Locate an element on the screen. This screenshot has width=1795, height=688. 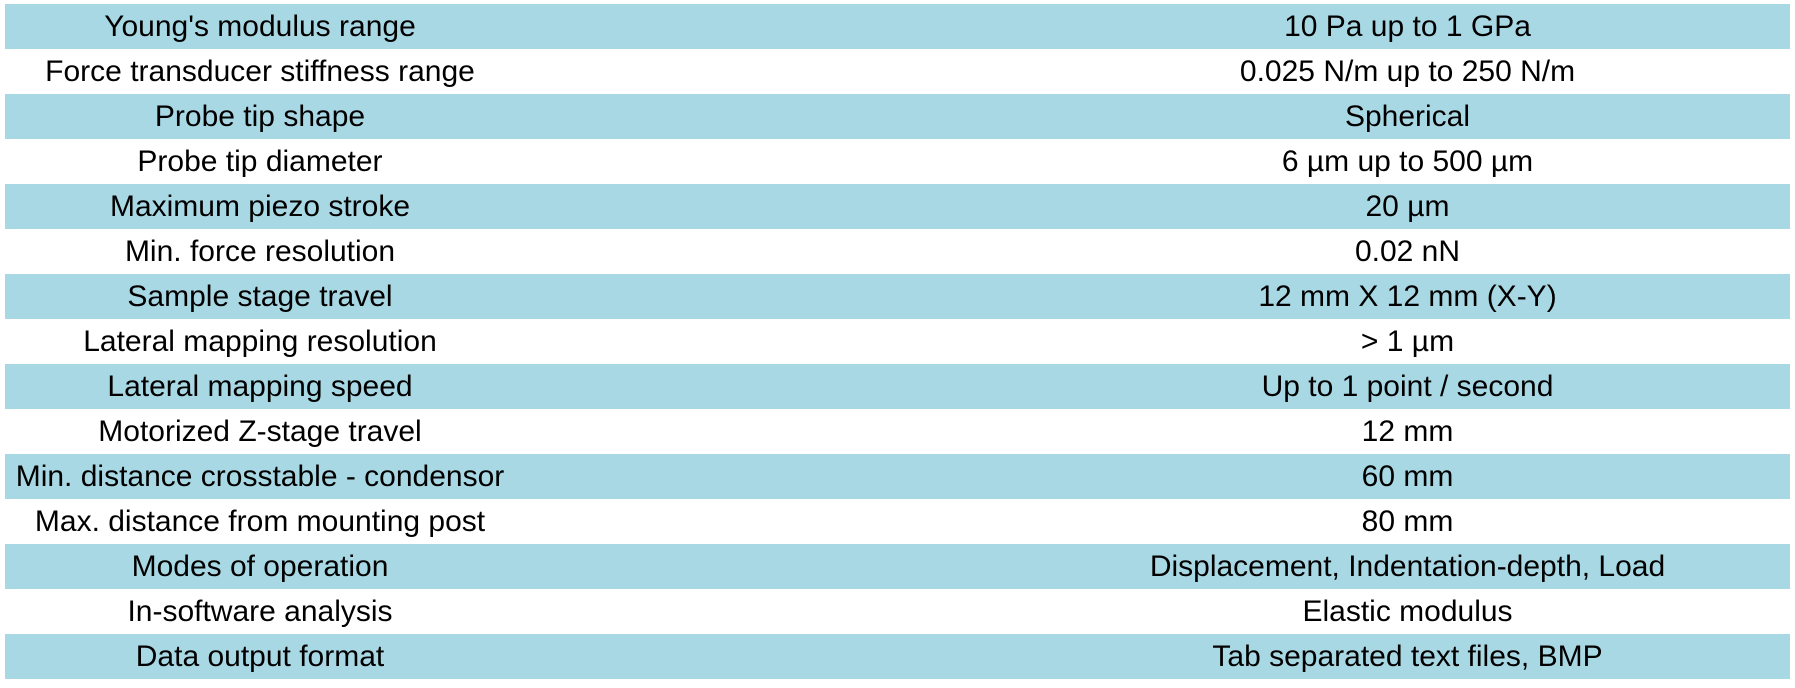
spec-value: Spherical is located at coordinates (1407, 116).